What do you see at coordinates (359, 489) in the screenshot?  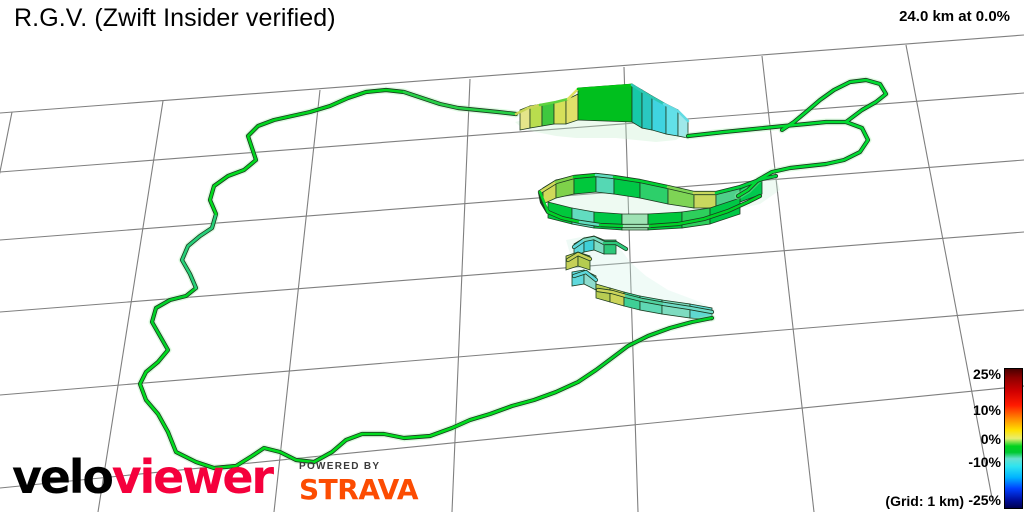 I see `strava-wordmark: STRAVA` at bounding box center [359, 489].